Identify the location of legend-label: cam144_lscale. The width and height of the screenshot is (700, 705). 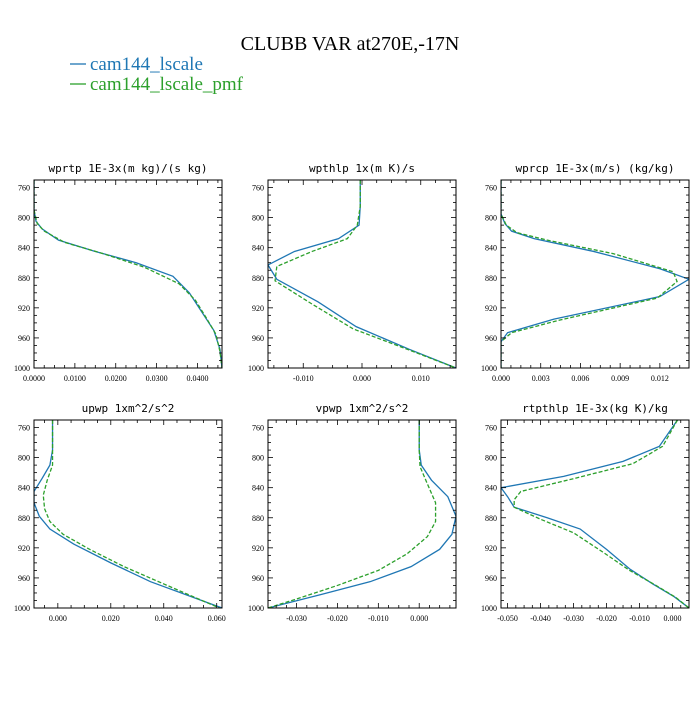
(146, 64).